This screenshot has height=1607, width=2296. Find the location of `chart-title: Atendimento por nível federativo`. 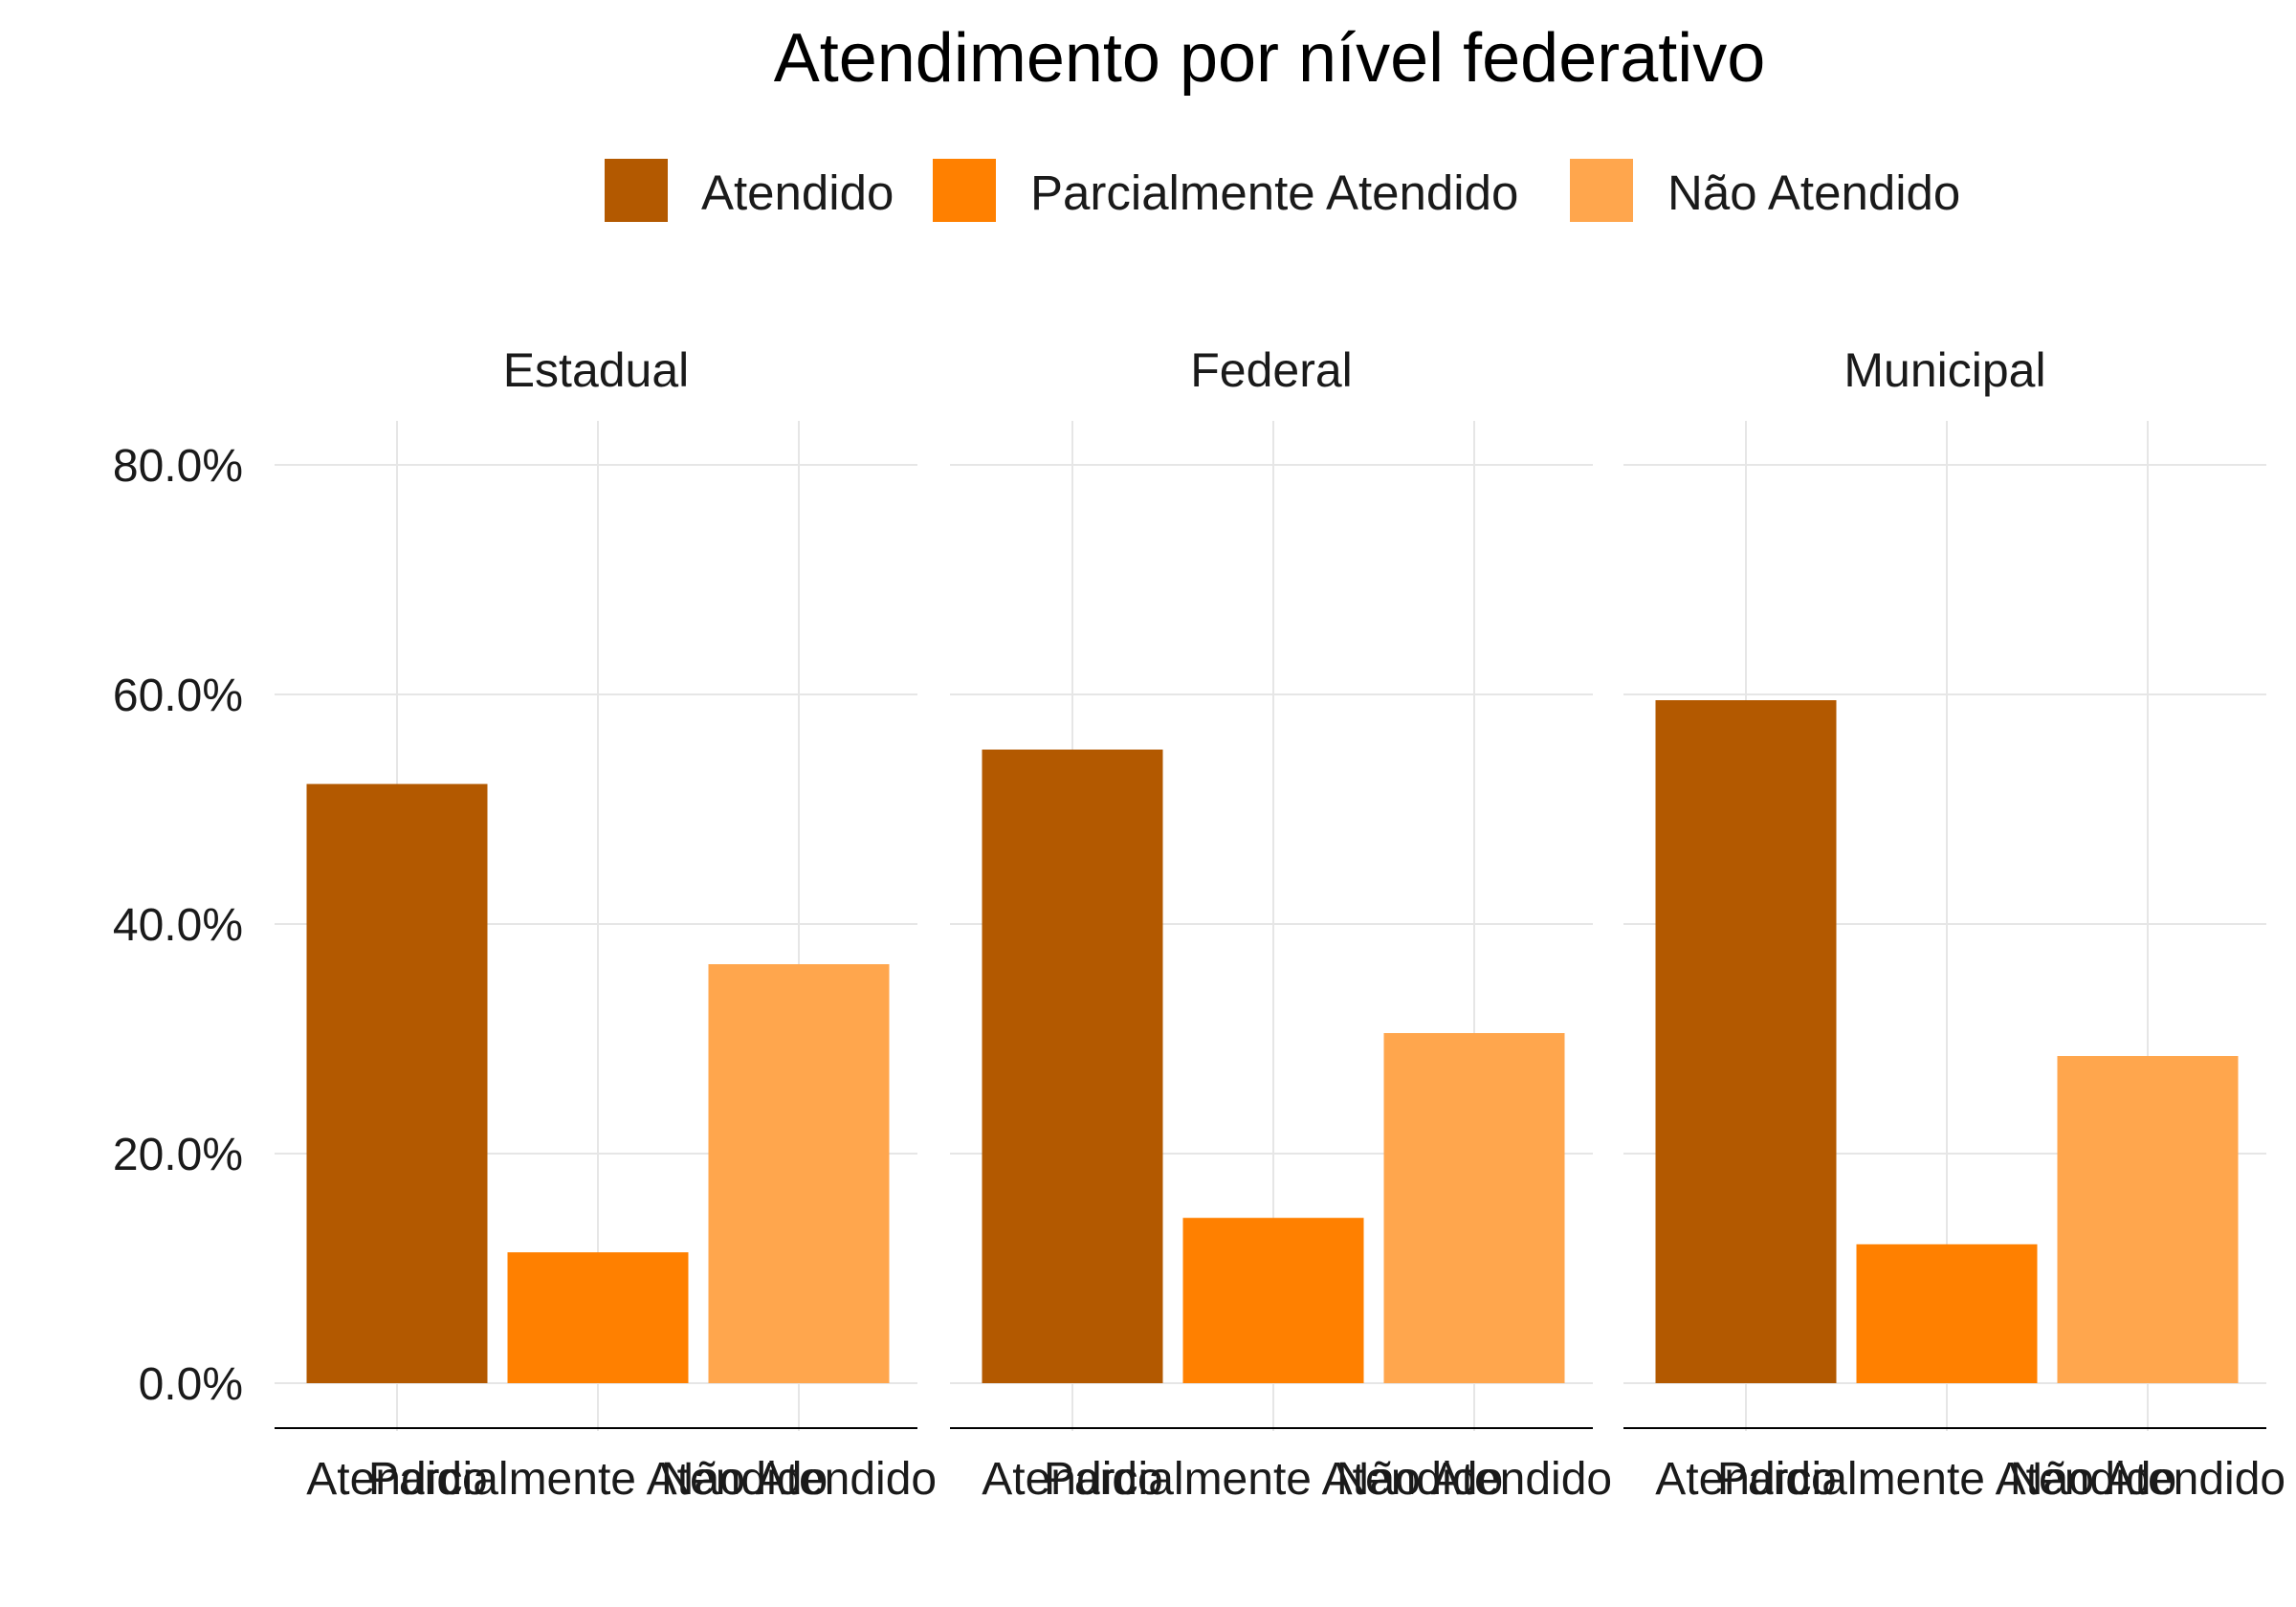

chart-title: Atendimento por nível federativo is located at coordinates (1270, 58).